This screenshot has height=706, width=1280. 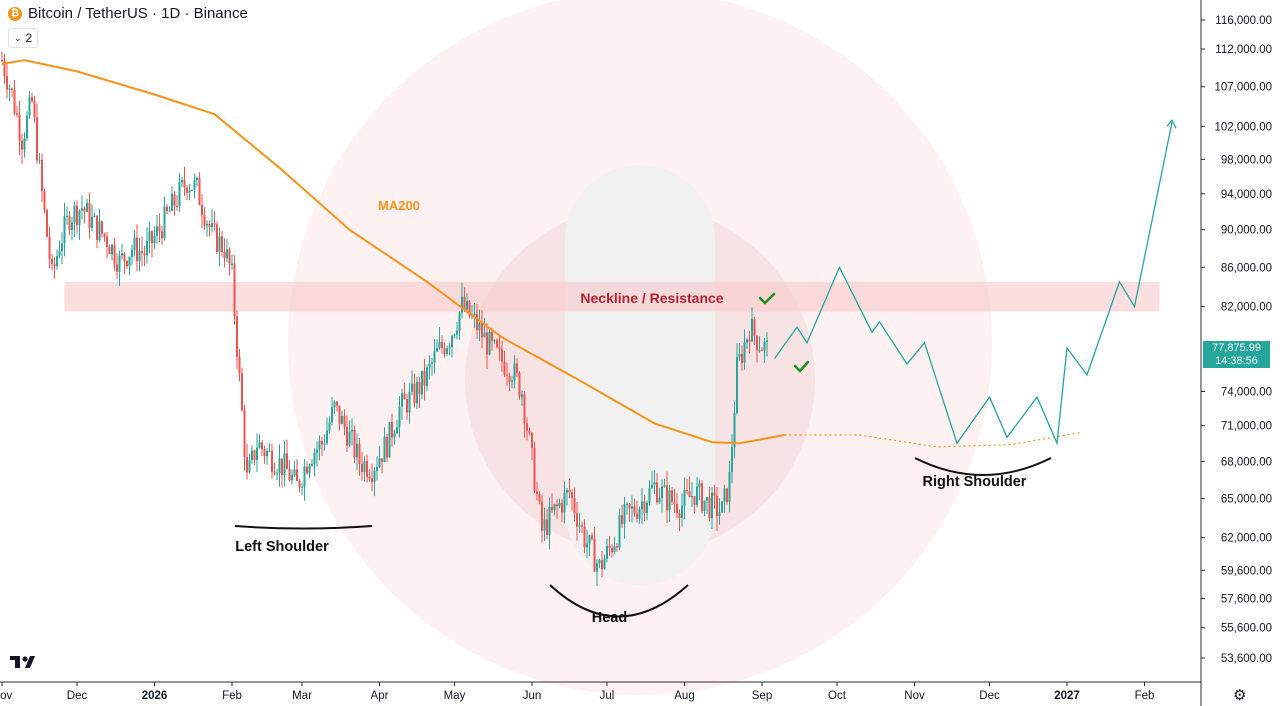 What do you see at coordinates (1243, 21) in the screenshot?
I see `price-tick-label: 116,000.00` at bounding box center [1243, 21].